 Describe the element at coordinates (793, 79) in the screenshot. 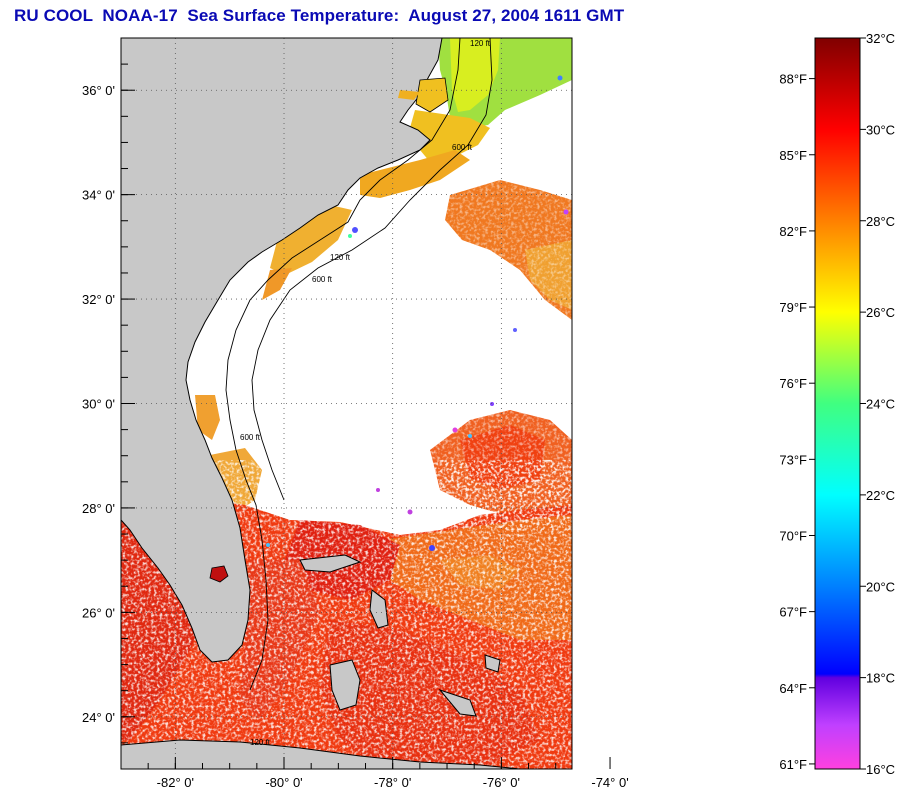

I see `fahrenheit-label: 88°F` at that location.